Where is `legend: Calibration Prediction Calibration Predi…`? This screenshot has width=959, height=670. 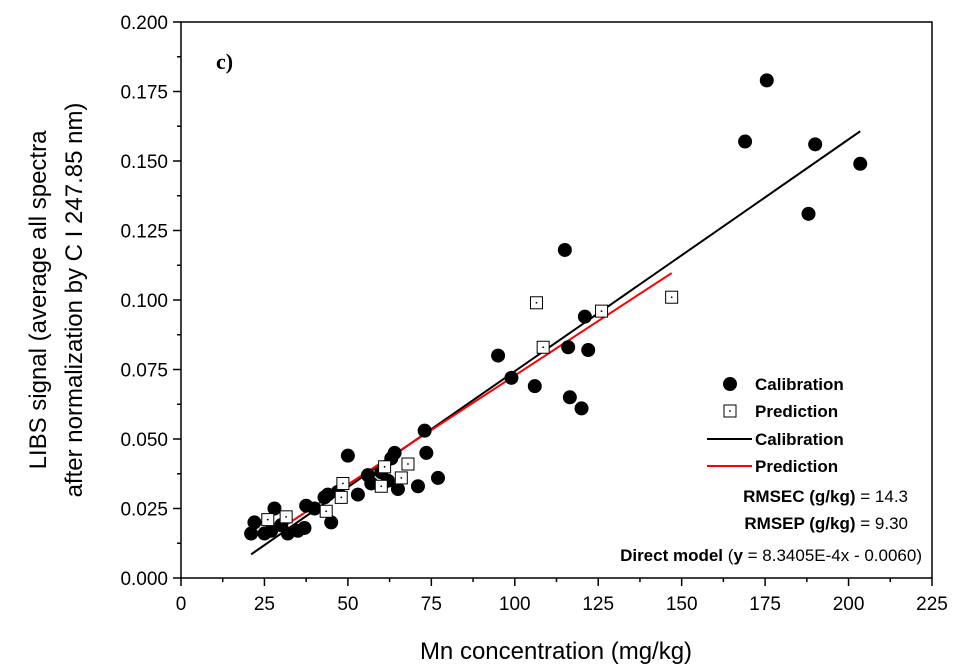 legend: Calibration Prediction Calibration Predi… is located at coordinates (775, 425).